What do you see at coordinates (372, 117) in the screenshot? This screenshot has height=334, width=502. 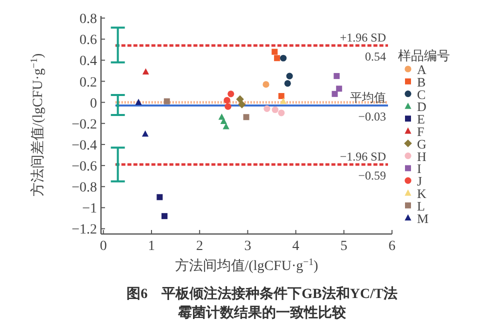 I see `annotation: −0.03` at bounding box center [372, 117].